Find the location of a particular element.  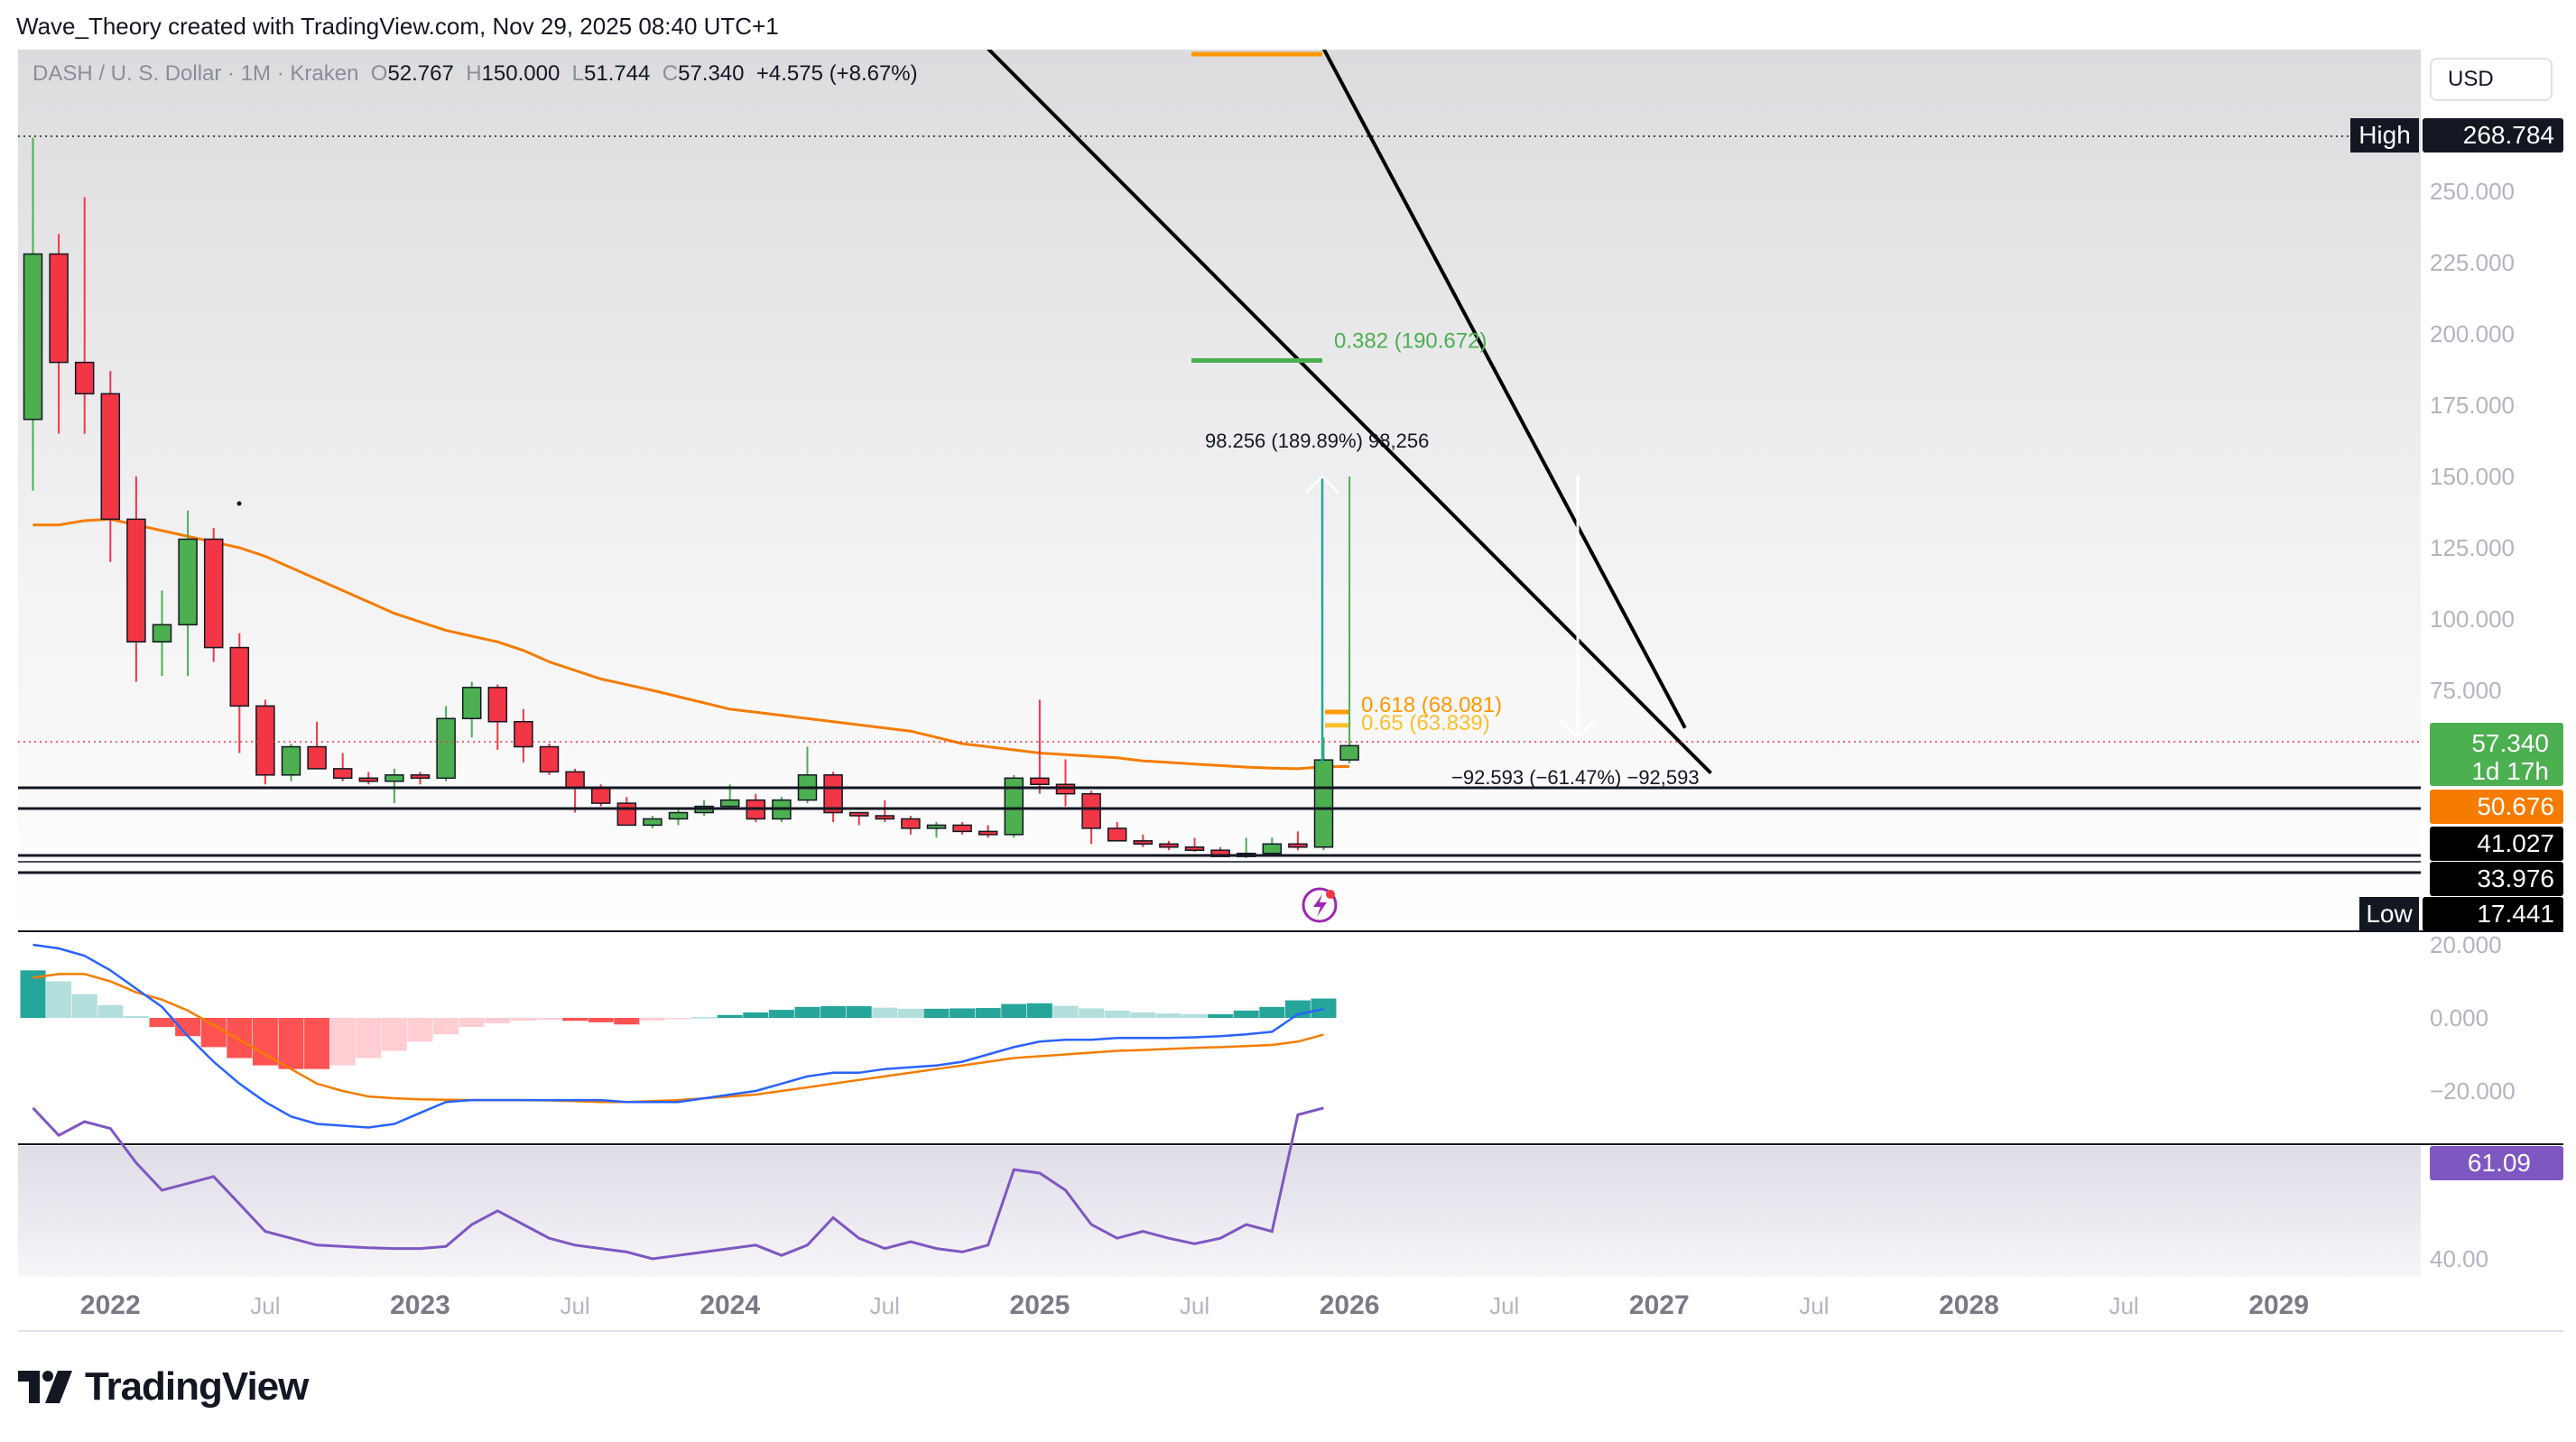

price-axis-tick-label: 250.000 is located at coordinates (2472, 191).